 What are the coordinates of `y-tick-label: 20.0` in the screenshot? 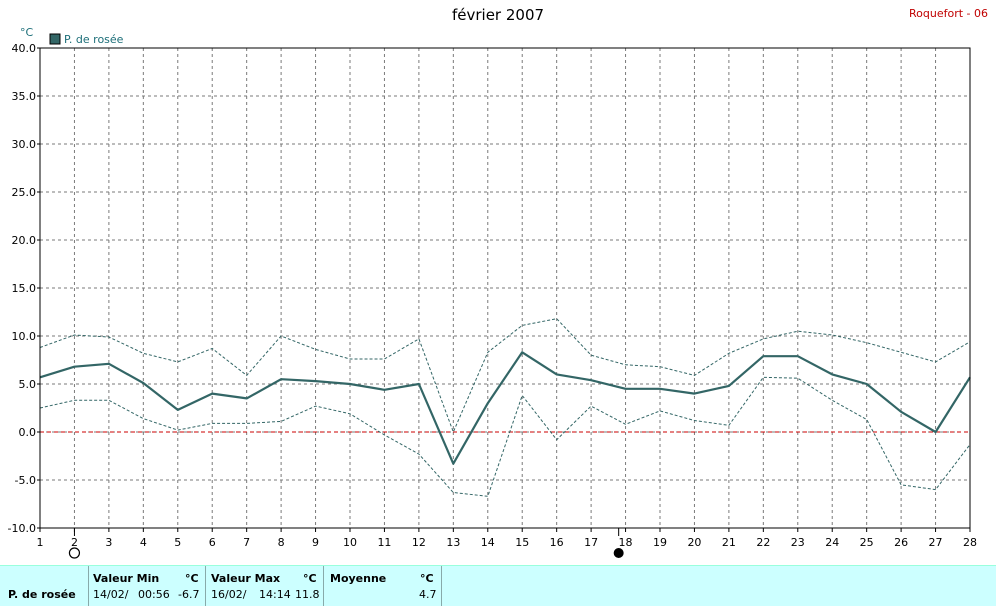 It's located at (24, 240).